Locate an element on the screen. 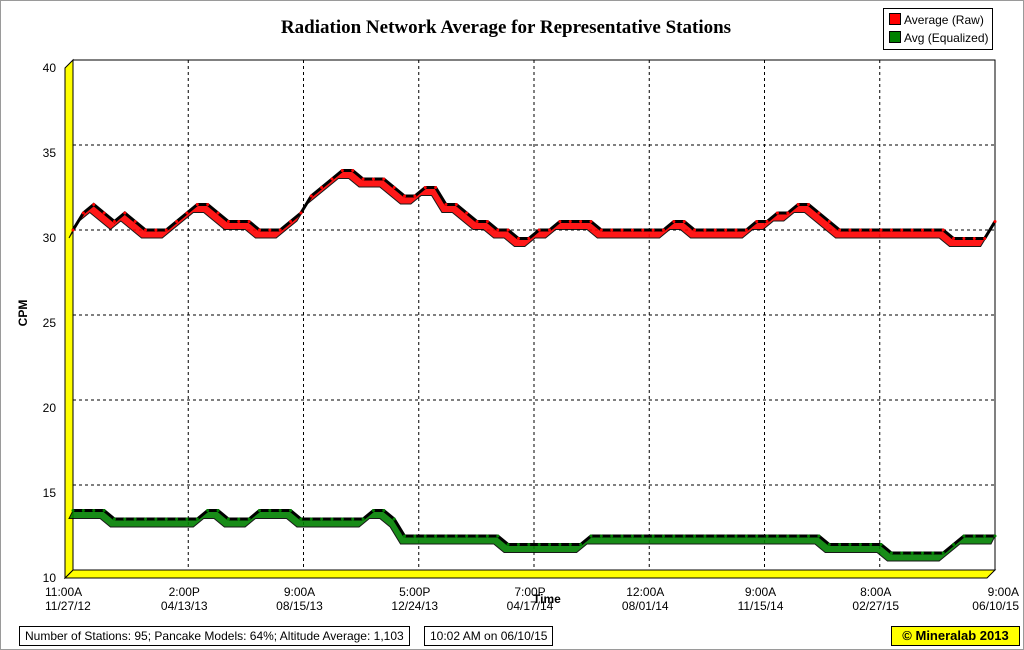 Image resolution: width=1024 pixels, height=650 pixels. legend-label-raw: Average (Raw) is located at coordinates (944, 20).